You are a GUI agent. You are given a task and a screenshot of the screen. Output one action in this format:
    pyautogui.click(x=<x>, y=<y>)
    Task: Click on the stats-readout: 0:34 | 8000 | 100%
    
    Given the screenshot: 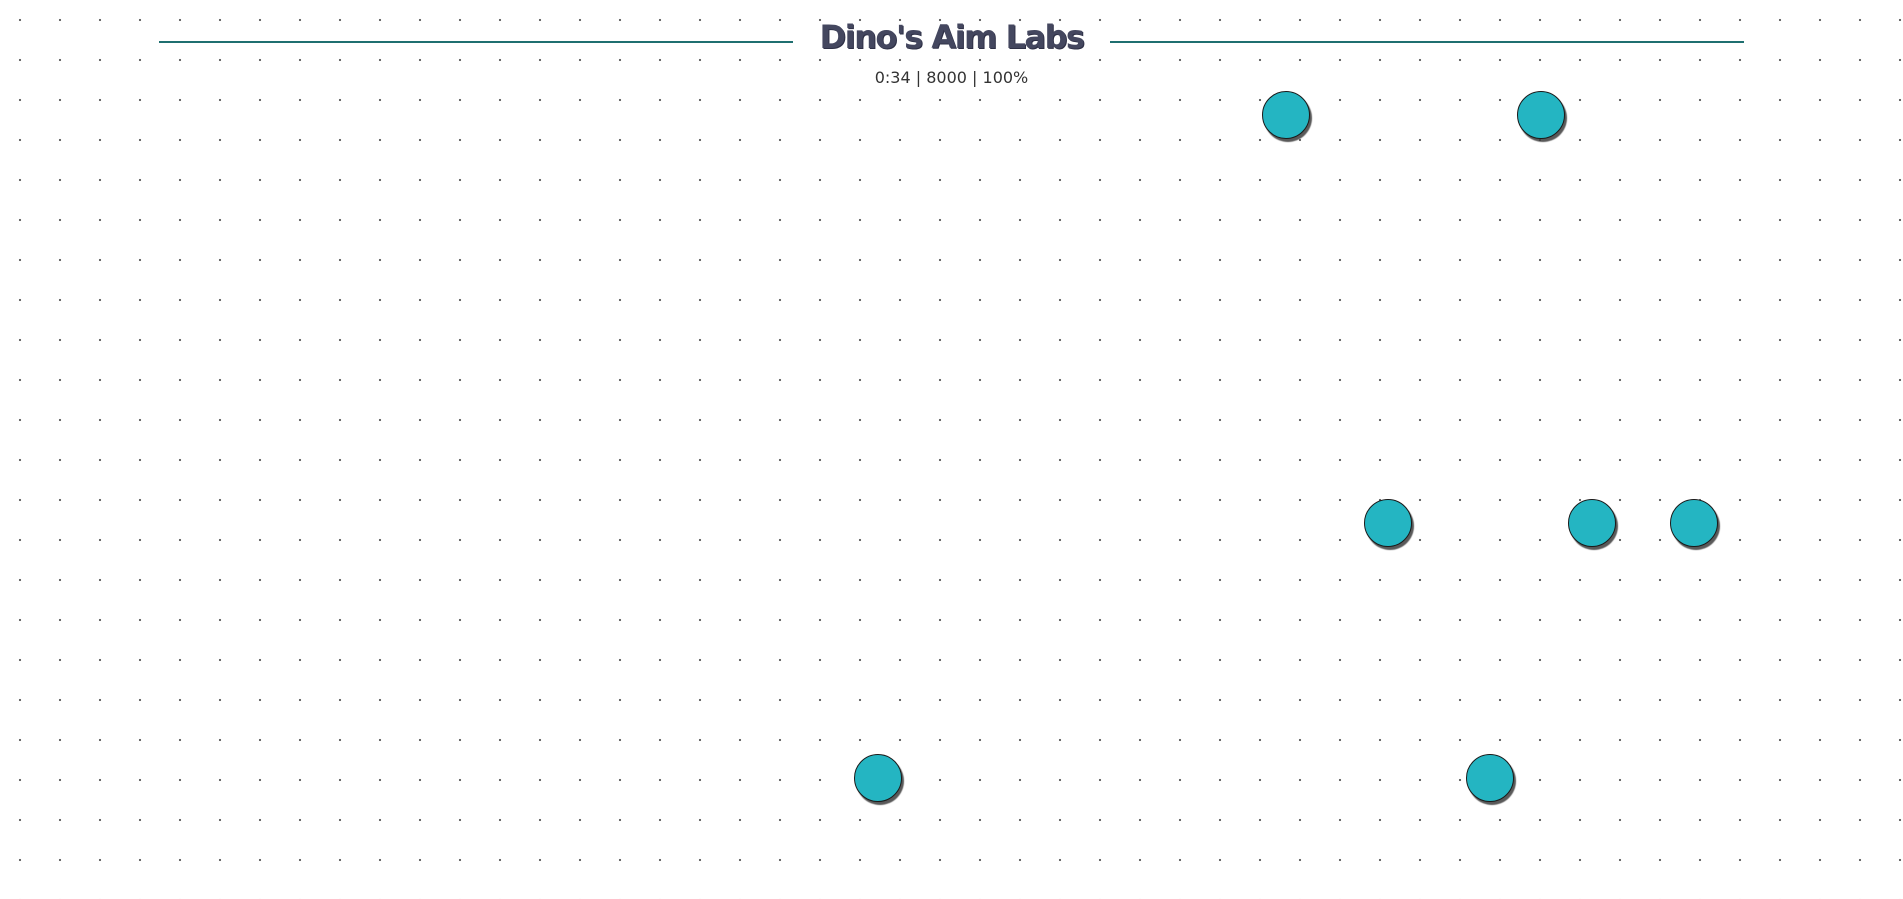 What is the action you would take?
    pyautogui.click(x=951, y=77)
    